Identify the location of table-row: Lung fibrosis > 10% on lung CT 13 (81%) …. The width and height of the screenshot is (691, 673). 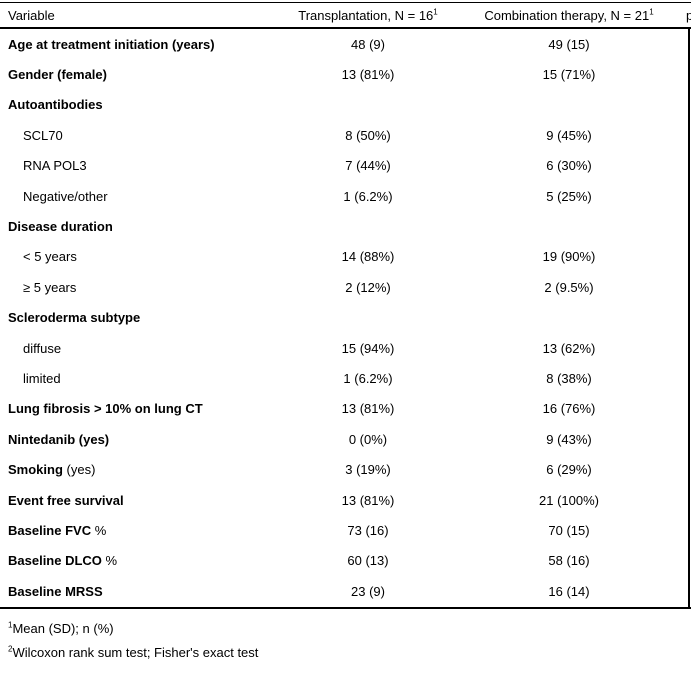
(345, 409).